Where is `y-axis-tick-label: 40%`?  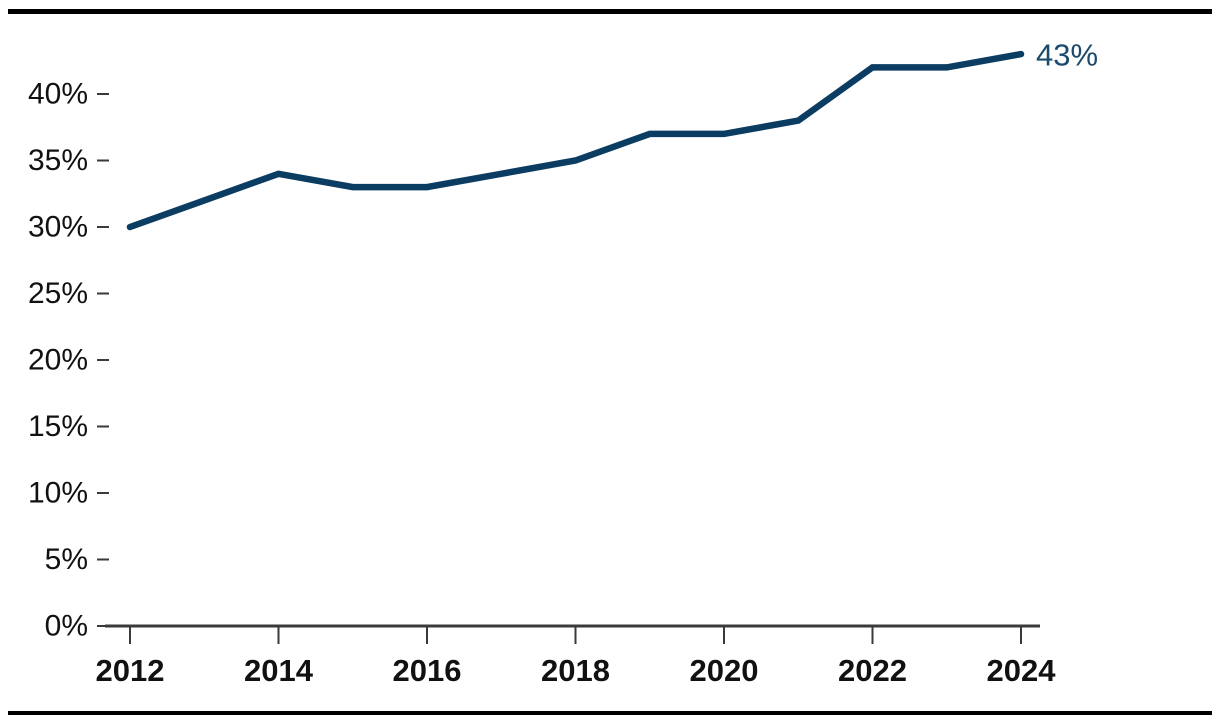
y-axis-tick-label: 40% is located at coordinates (58, 94).